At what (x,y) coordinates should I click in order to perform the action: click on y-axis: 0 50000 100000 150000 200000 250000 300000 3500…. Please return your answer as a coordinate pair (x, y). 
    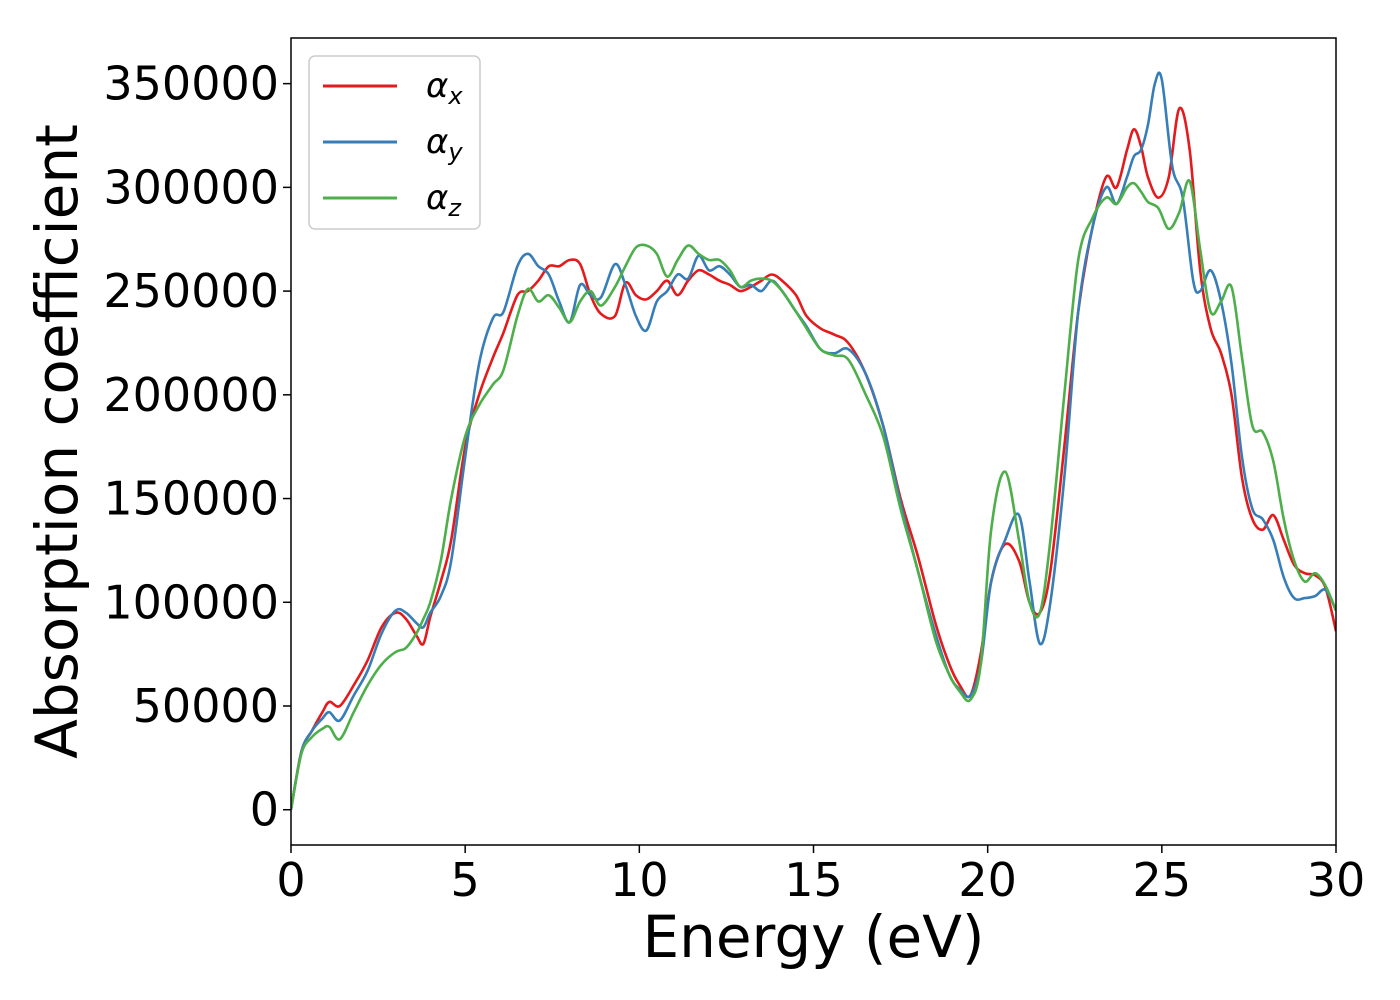
    Looking at the image, I should click on (197, 447).